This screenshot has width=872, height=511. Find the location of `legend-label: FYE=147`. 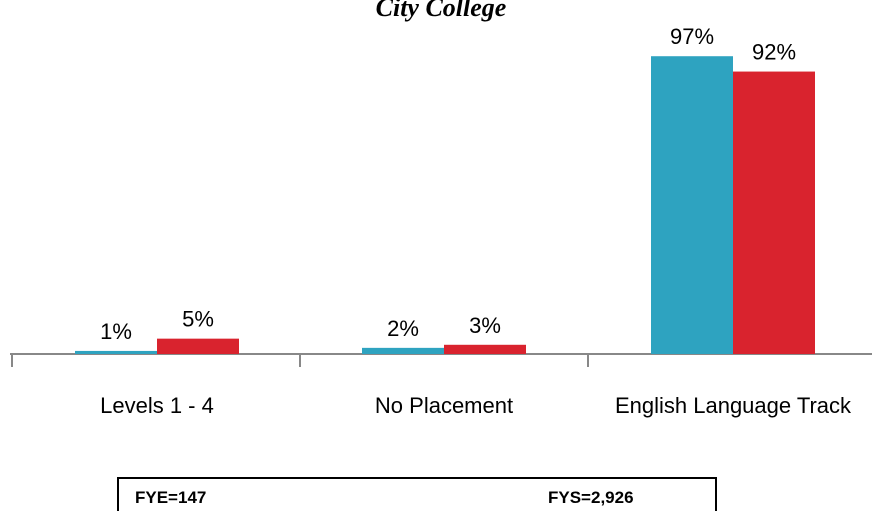

legend-label: FYE=147 is located at coordinates (170, 497).